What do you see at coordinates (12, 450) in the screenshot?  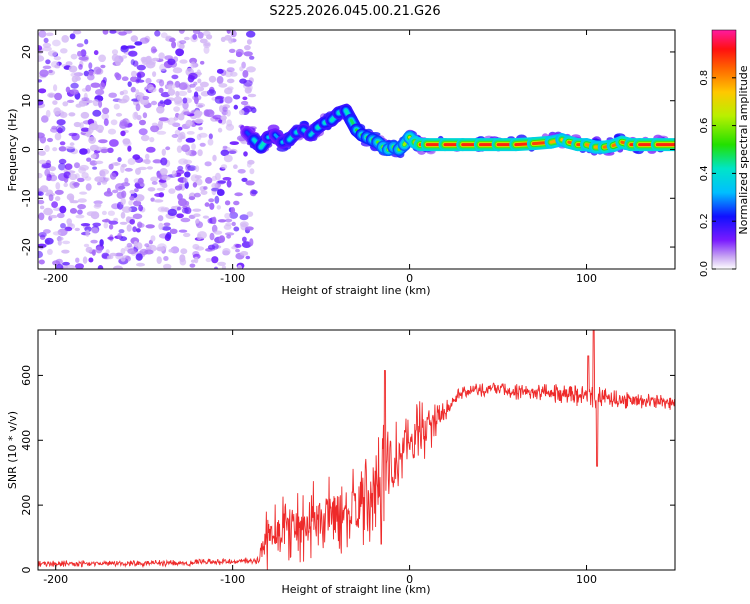 I see `snr-y-label: SNR (10 * v/v)` at bounding box center [12, 450].